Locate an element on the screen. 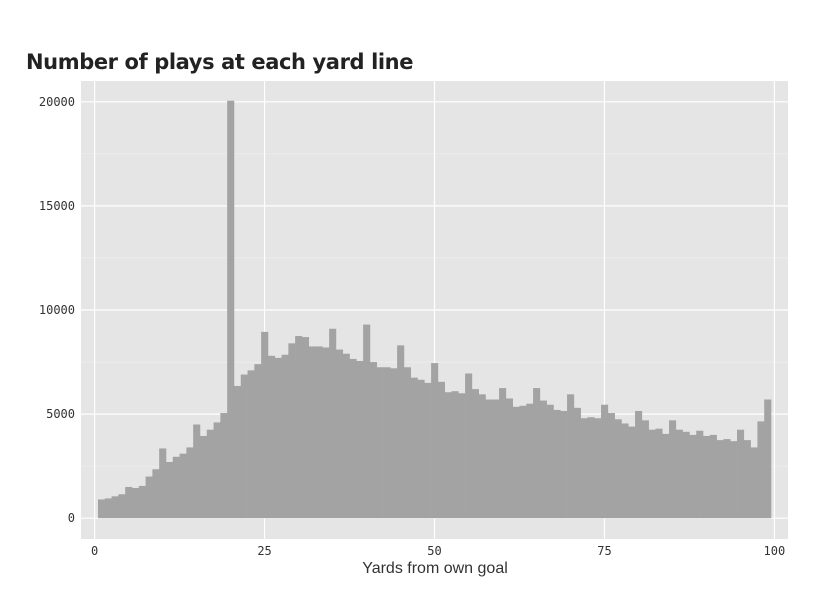 The image size is (817, 603). x-tick-label: 100 is located at coordinates (775, 551).